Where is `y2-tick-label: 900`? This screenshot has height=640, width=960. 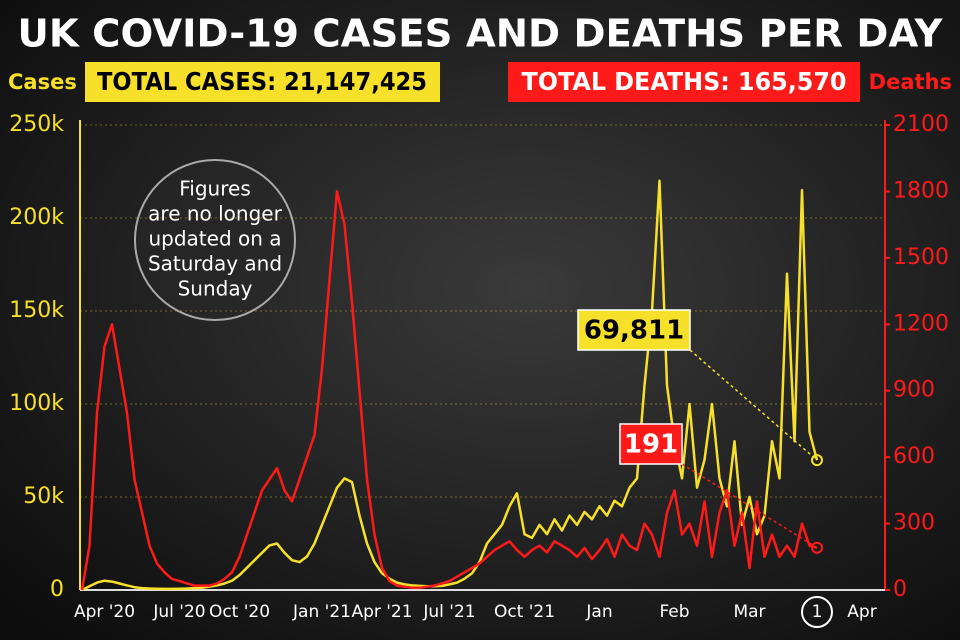
y2-tick-label: 900 is located at coordinates (914, 390).